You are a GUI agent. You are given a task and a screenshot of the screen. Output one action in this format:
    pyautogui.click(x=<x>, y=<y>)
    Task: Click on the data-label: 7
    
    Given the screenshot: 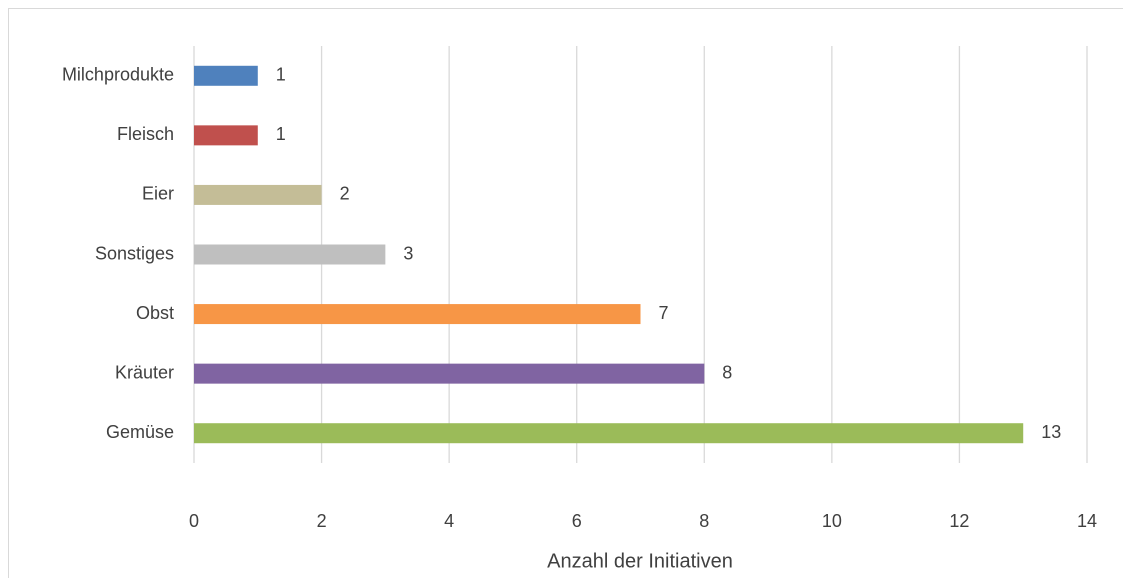 What is the action you would take?
    pyautogui.click(x=664, y=313)
    